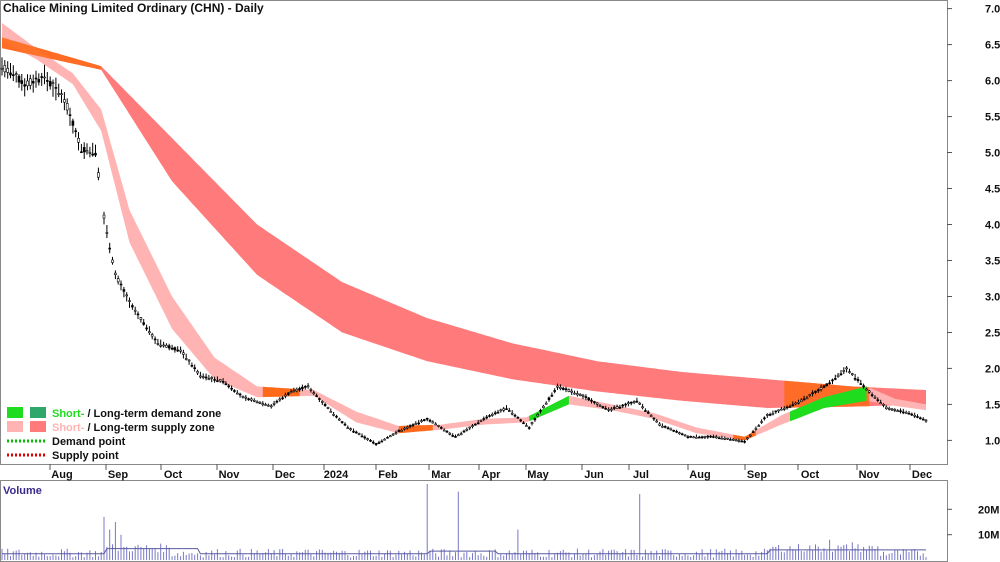 This screenshot has height=562, width=1000. Describe the element at coordinates (988, 510) in the screenshot. I see `volume-tick-label: 20M` at that location.